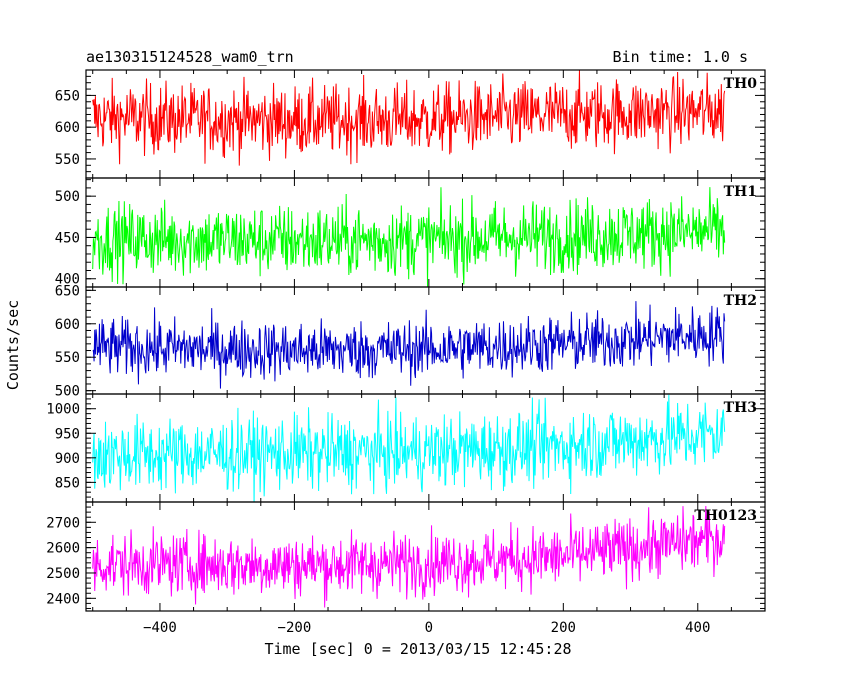 The width and height of the screenshot is (850, 680). What do you see at coordinates (409, 557) in the screenshot?
I see `series-th0123` at bounding box center [409, 557].